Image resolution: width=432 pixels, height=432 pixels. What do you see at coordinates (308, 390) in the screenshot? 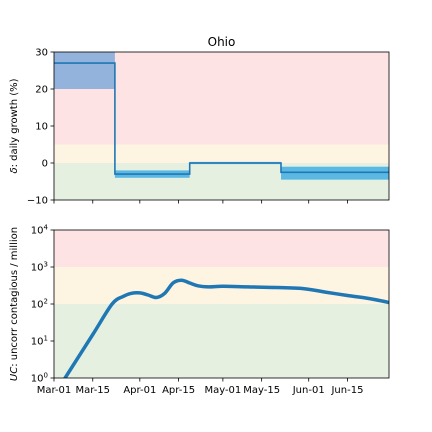
I see `x-tick-label: Jun-01` at bounding box center [308, 390].